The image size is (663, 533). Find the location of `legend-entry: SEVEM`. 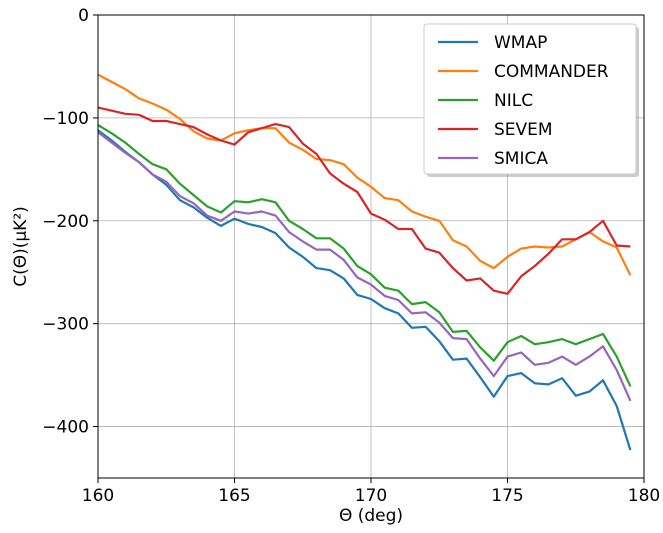

legend-entry: SEVEM is located at coordinates (523, 130).